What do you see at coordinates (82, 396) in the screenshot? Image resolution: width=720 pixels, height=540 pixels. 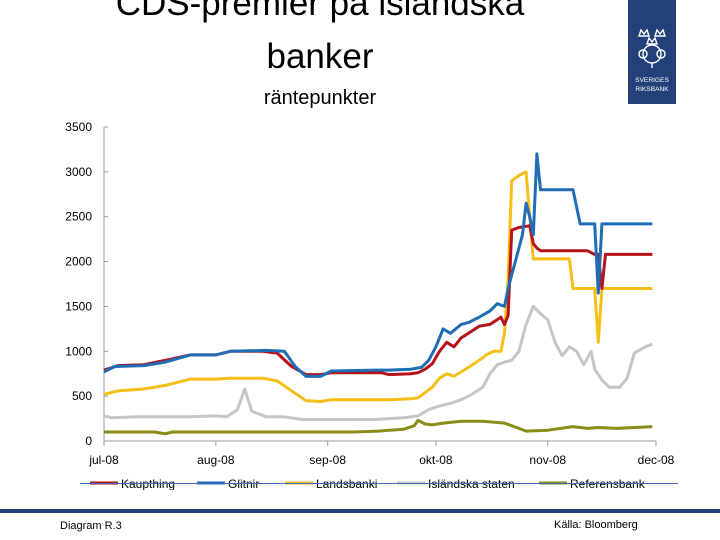 I see `y-tick-label: 500` at bounding box center [82, 396].